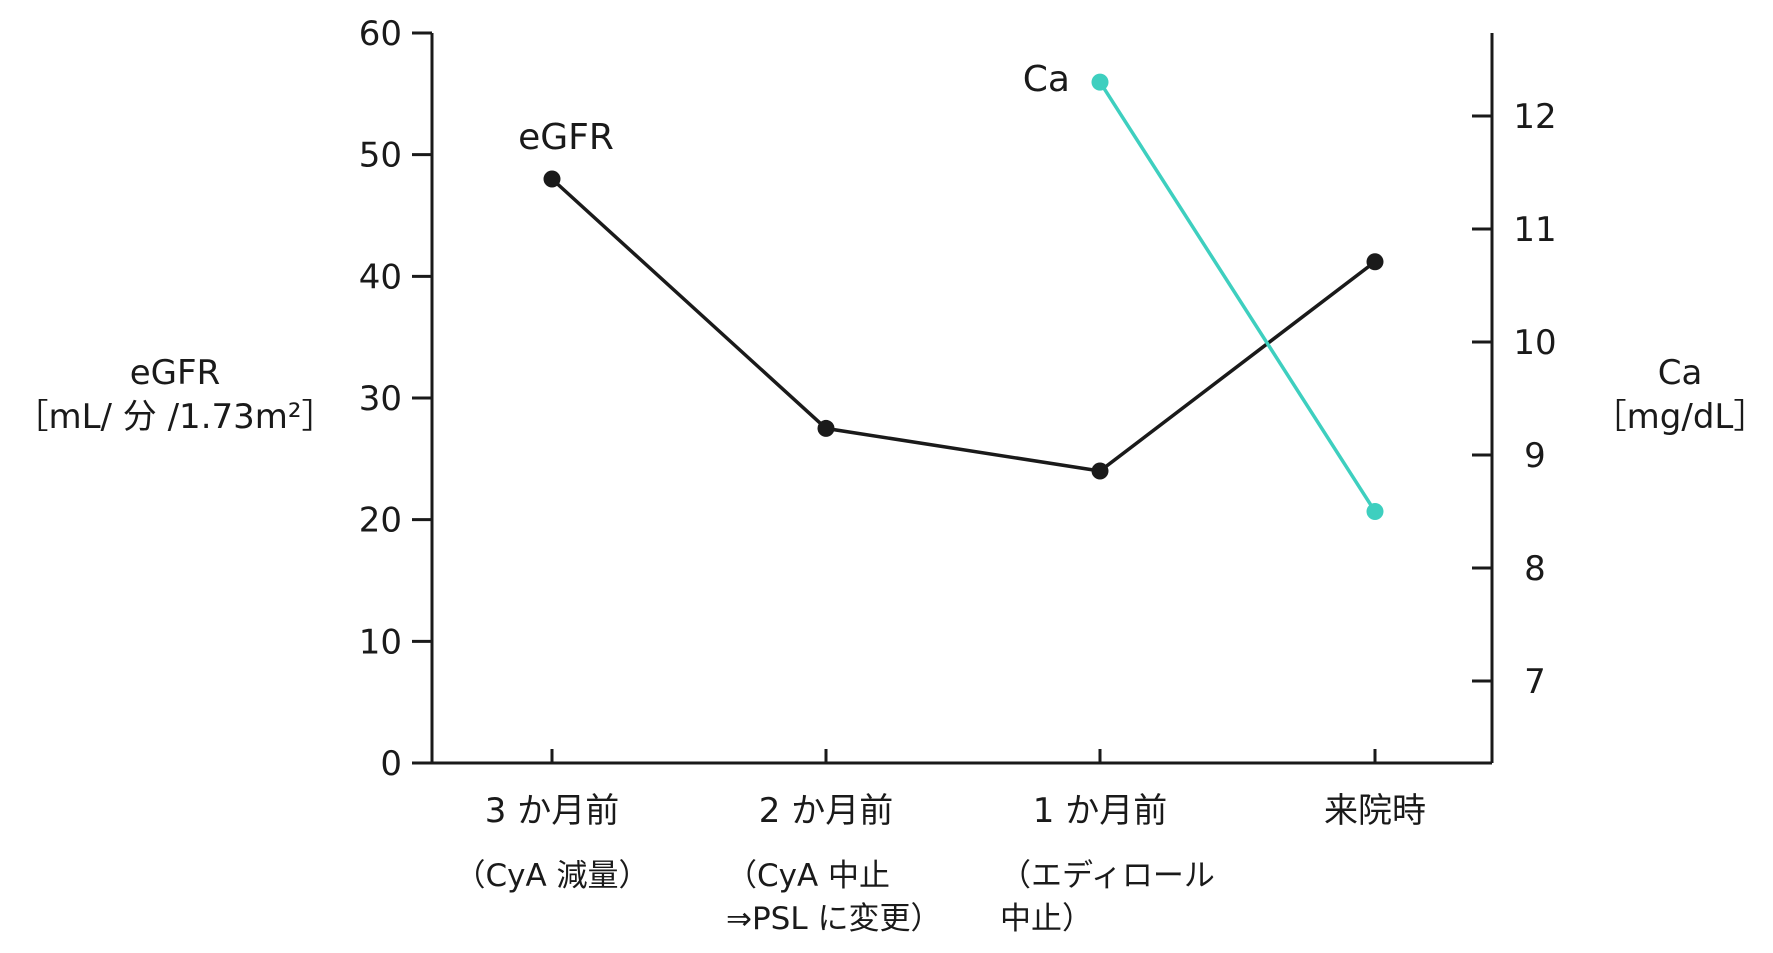  What do you see at coordinates (380, 34) in the screenshot?
I see `left-axis-tick-label: 60` at bounding box center [380, 34].